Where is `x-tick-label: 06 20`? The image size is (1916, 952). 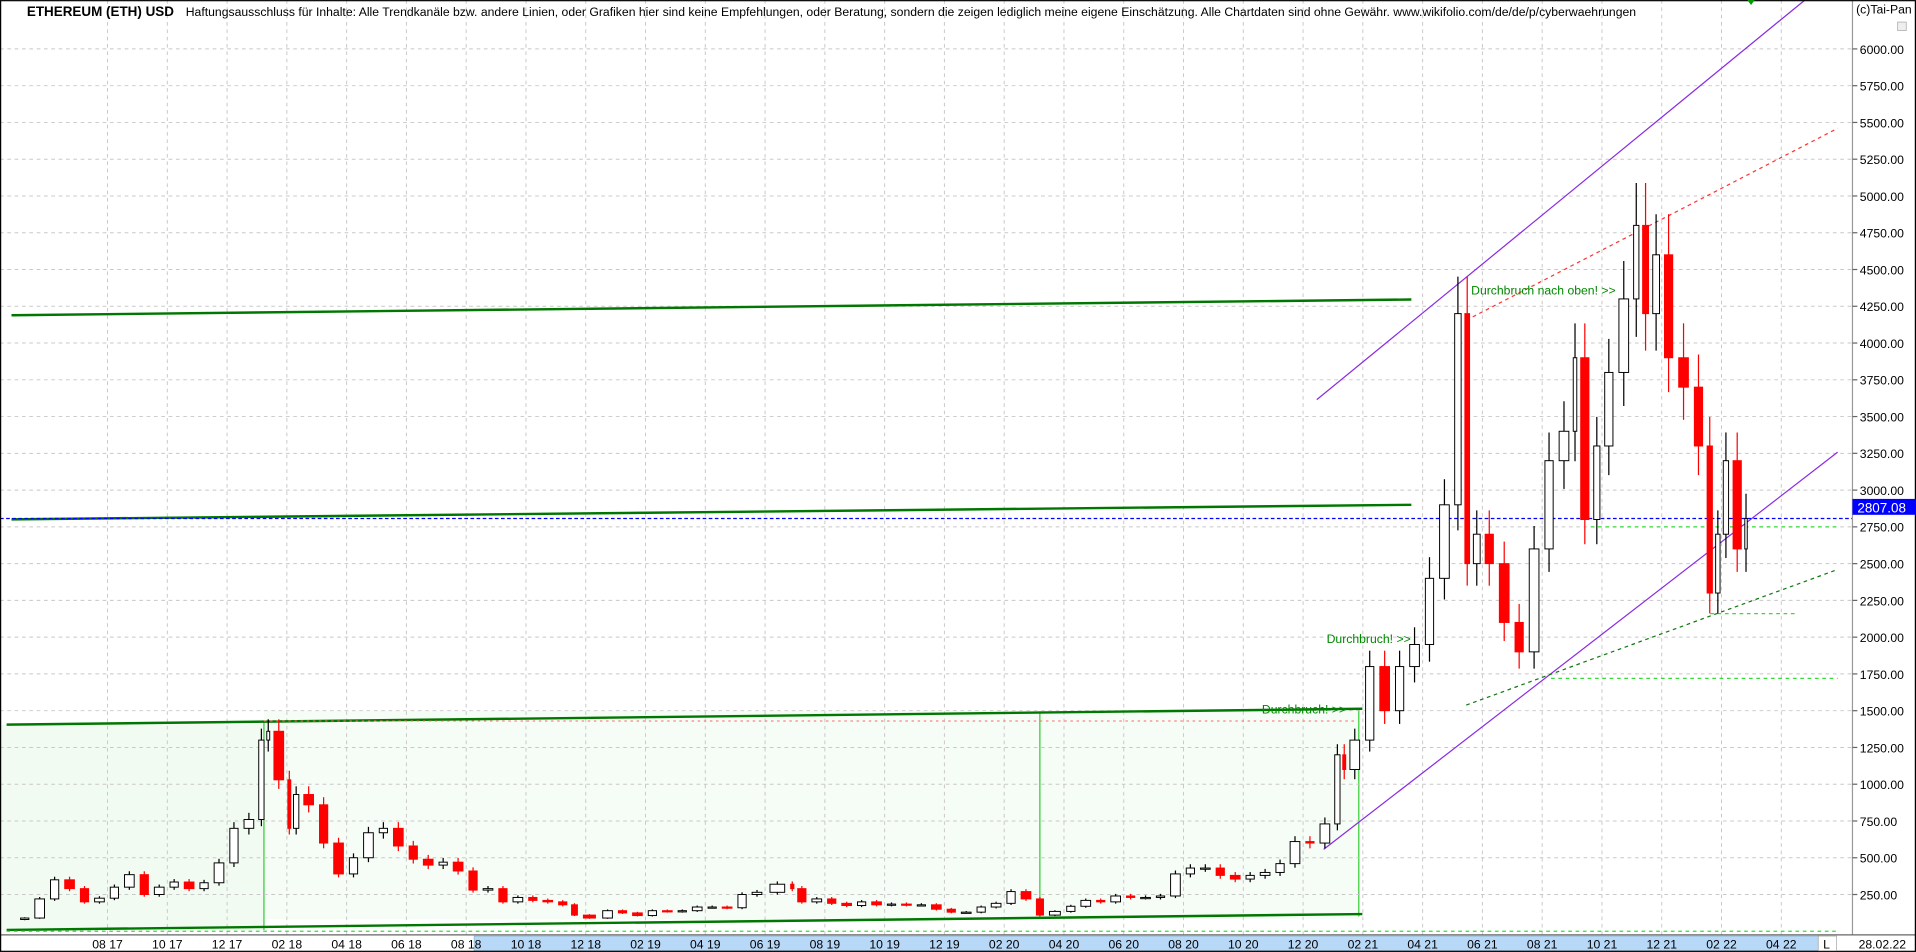
x-tick-label: 06 20 is located at coordinates (1123, 944).